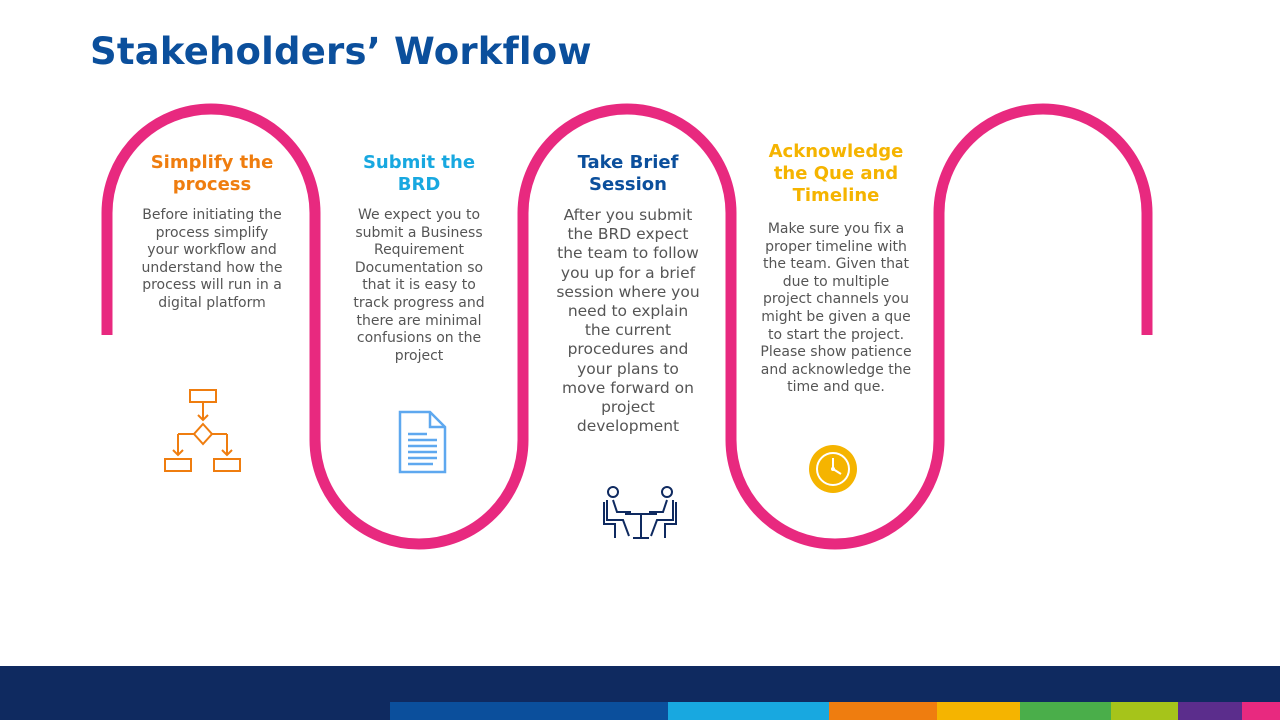  I want to click on footer-stripe-pink, so click(1261, 711).